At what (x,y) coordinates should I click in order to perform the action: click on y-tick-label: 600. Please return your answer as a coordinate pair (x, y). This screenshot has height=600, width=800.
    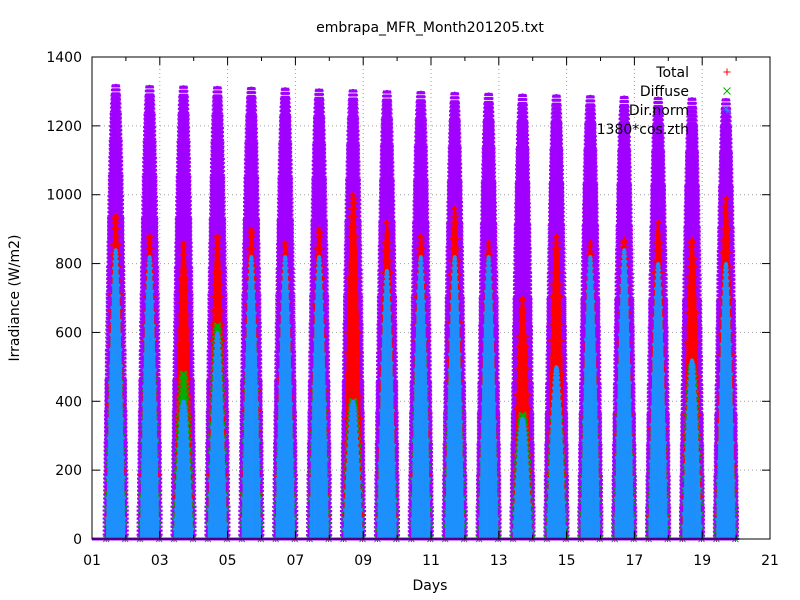
    Looking at the image, I should click on (68, 333).